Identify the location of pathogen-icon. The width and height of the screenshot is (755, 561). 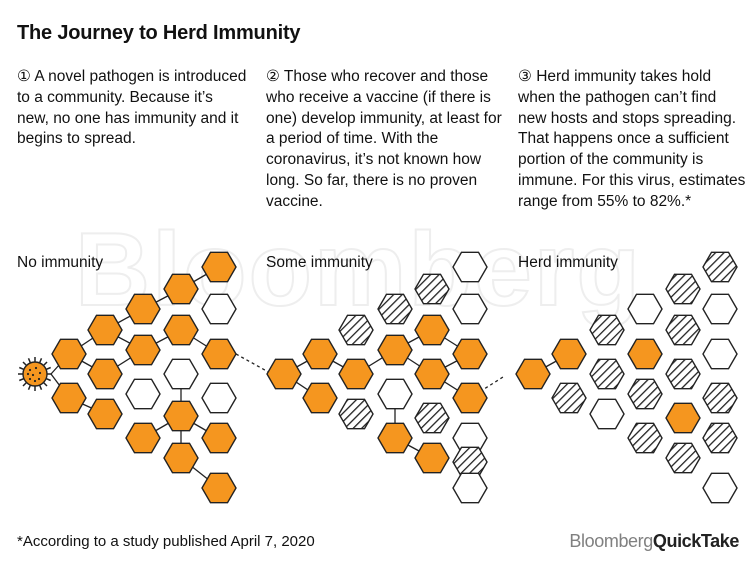
(35, 374).